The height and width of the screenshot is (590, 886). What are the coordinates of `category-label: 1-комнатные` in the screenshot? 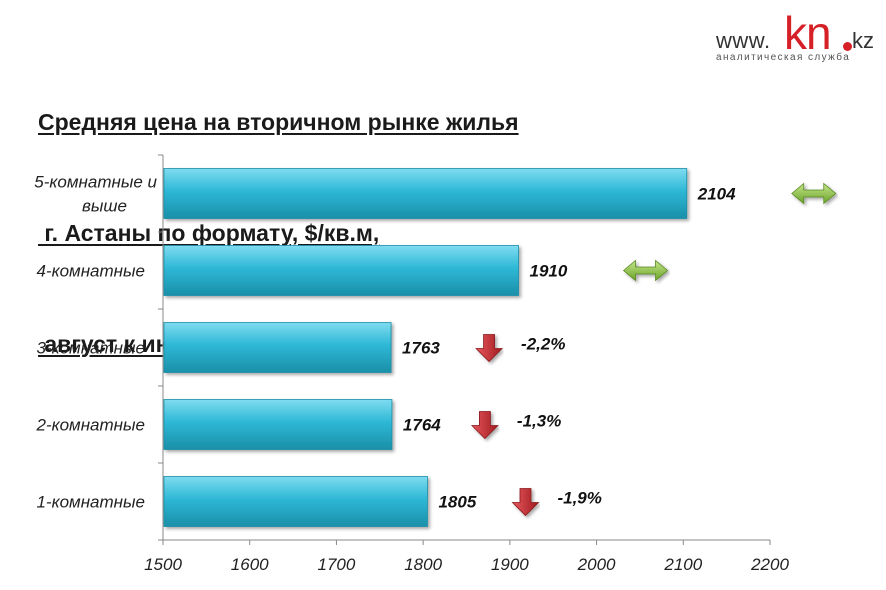 It's located at (90, 502).